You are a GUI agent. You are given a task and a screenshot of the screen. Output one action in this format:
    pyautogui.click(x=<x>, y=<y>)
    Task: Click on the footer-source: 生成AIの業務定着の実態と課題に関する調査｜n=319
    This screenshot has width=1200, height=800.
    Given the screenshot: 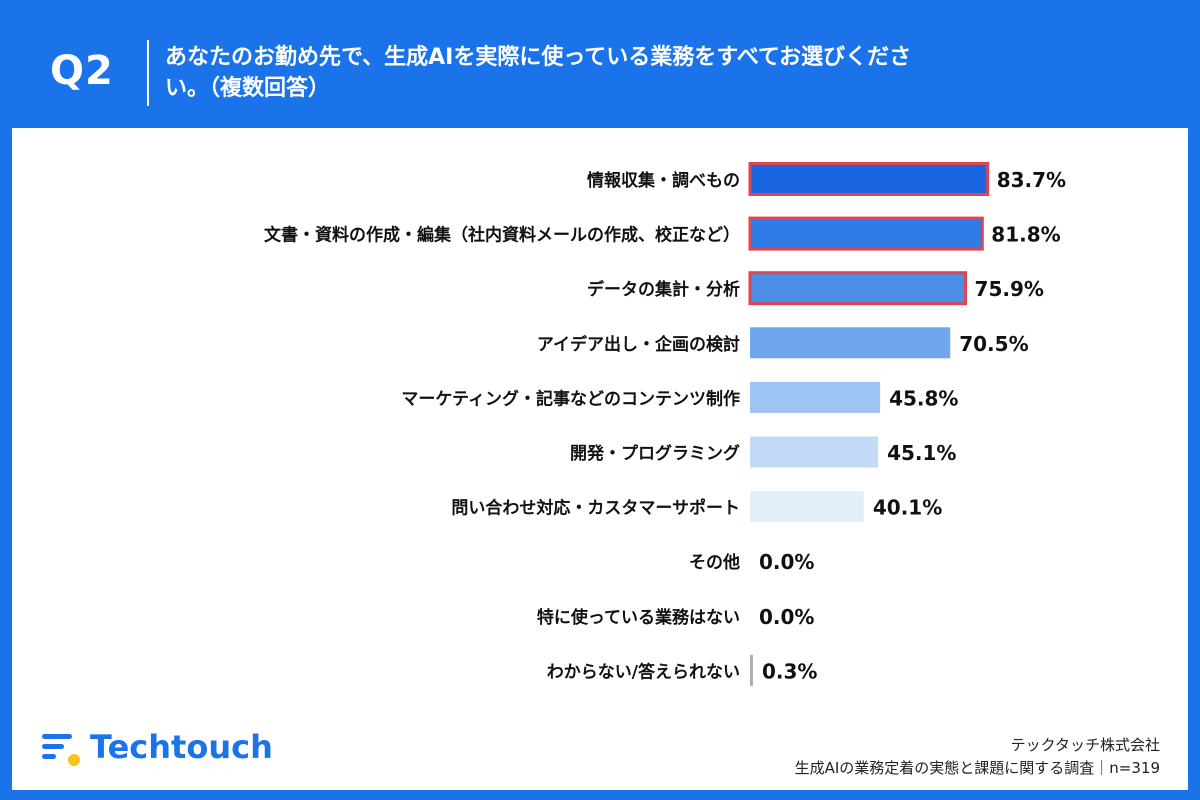 What is the action you would take?
    pyautogui.click(x=977, y=768)
    